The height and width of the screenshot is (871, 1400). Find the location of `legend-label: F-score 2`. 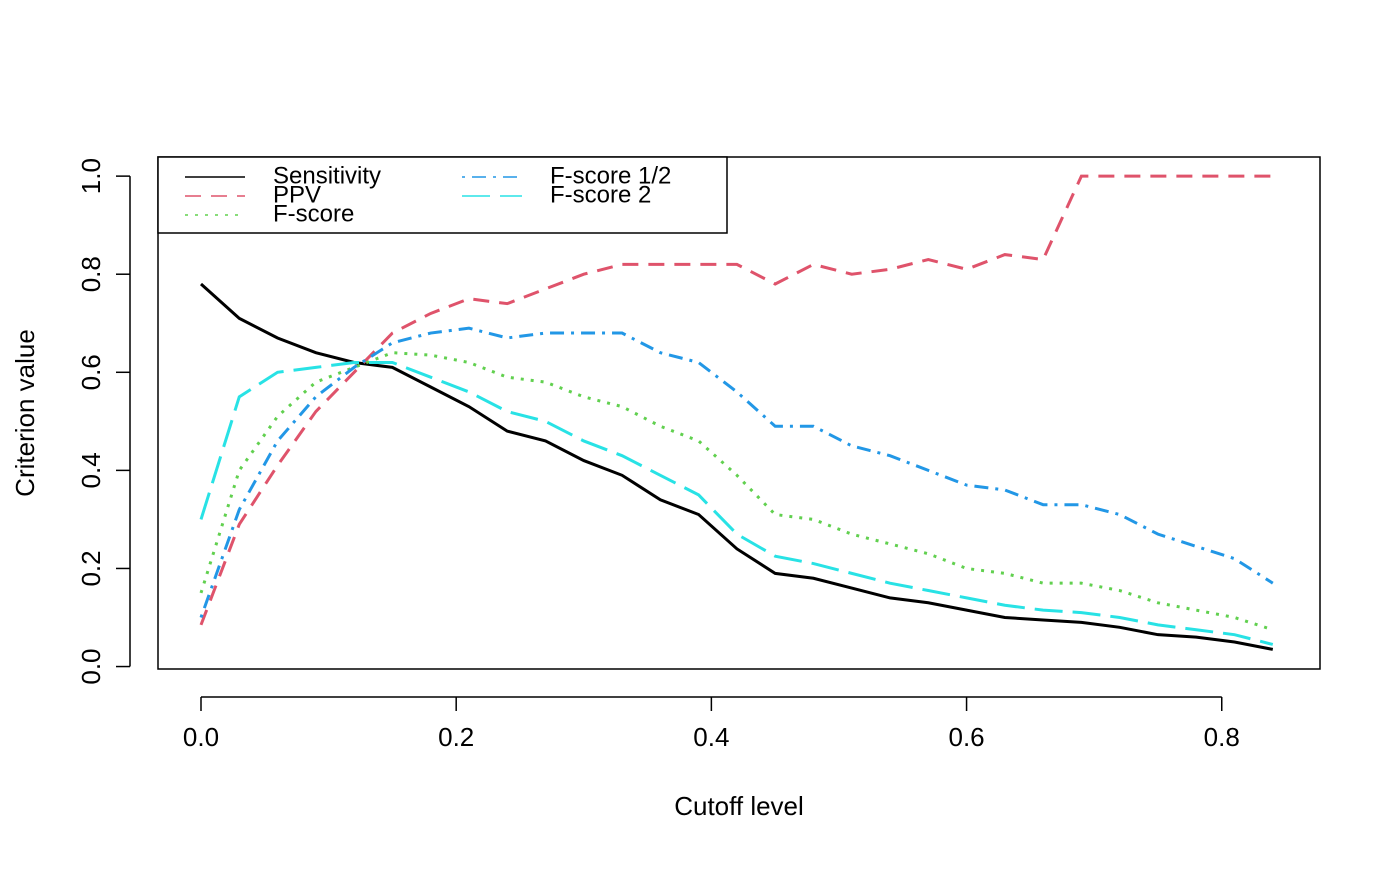

legend-label: F-score 2 is located at coordinates (600, 194).